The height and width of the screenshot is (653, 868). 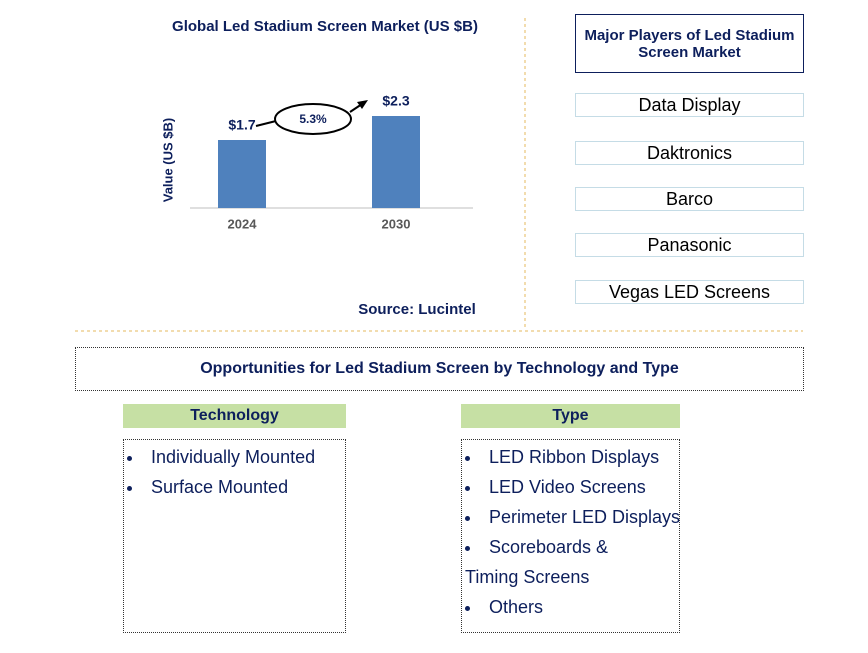 I want to click on list-item: LED Ribbon Displays, so click(x=572, y=457).